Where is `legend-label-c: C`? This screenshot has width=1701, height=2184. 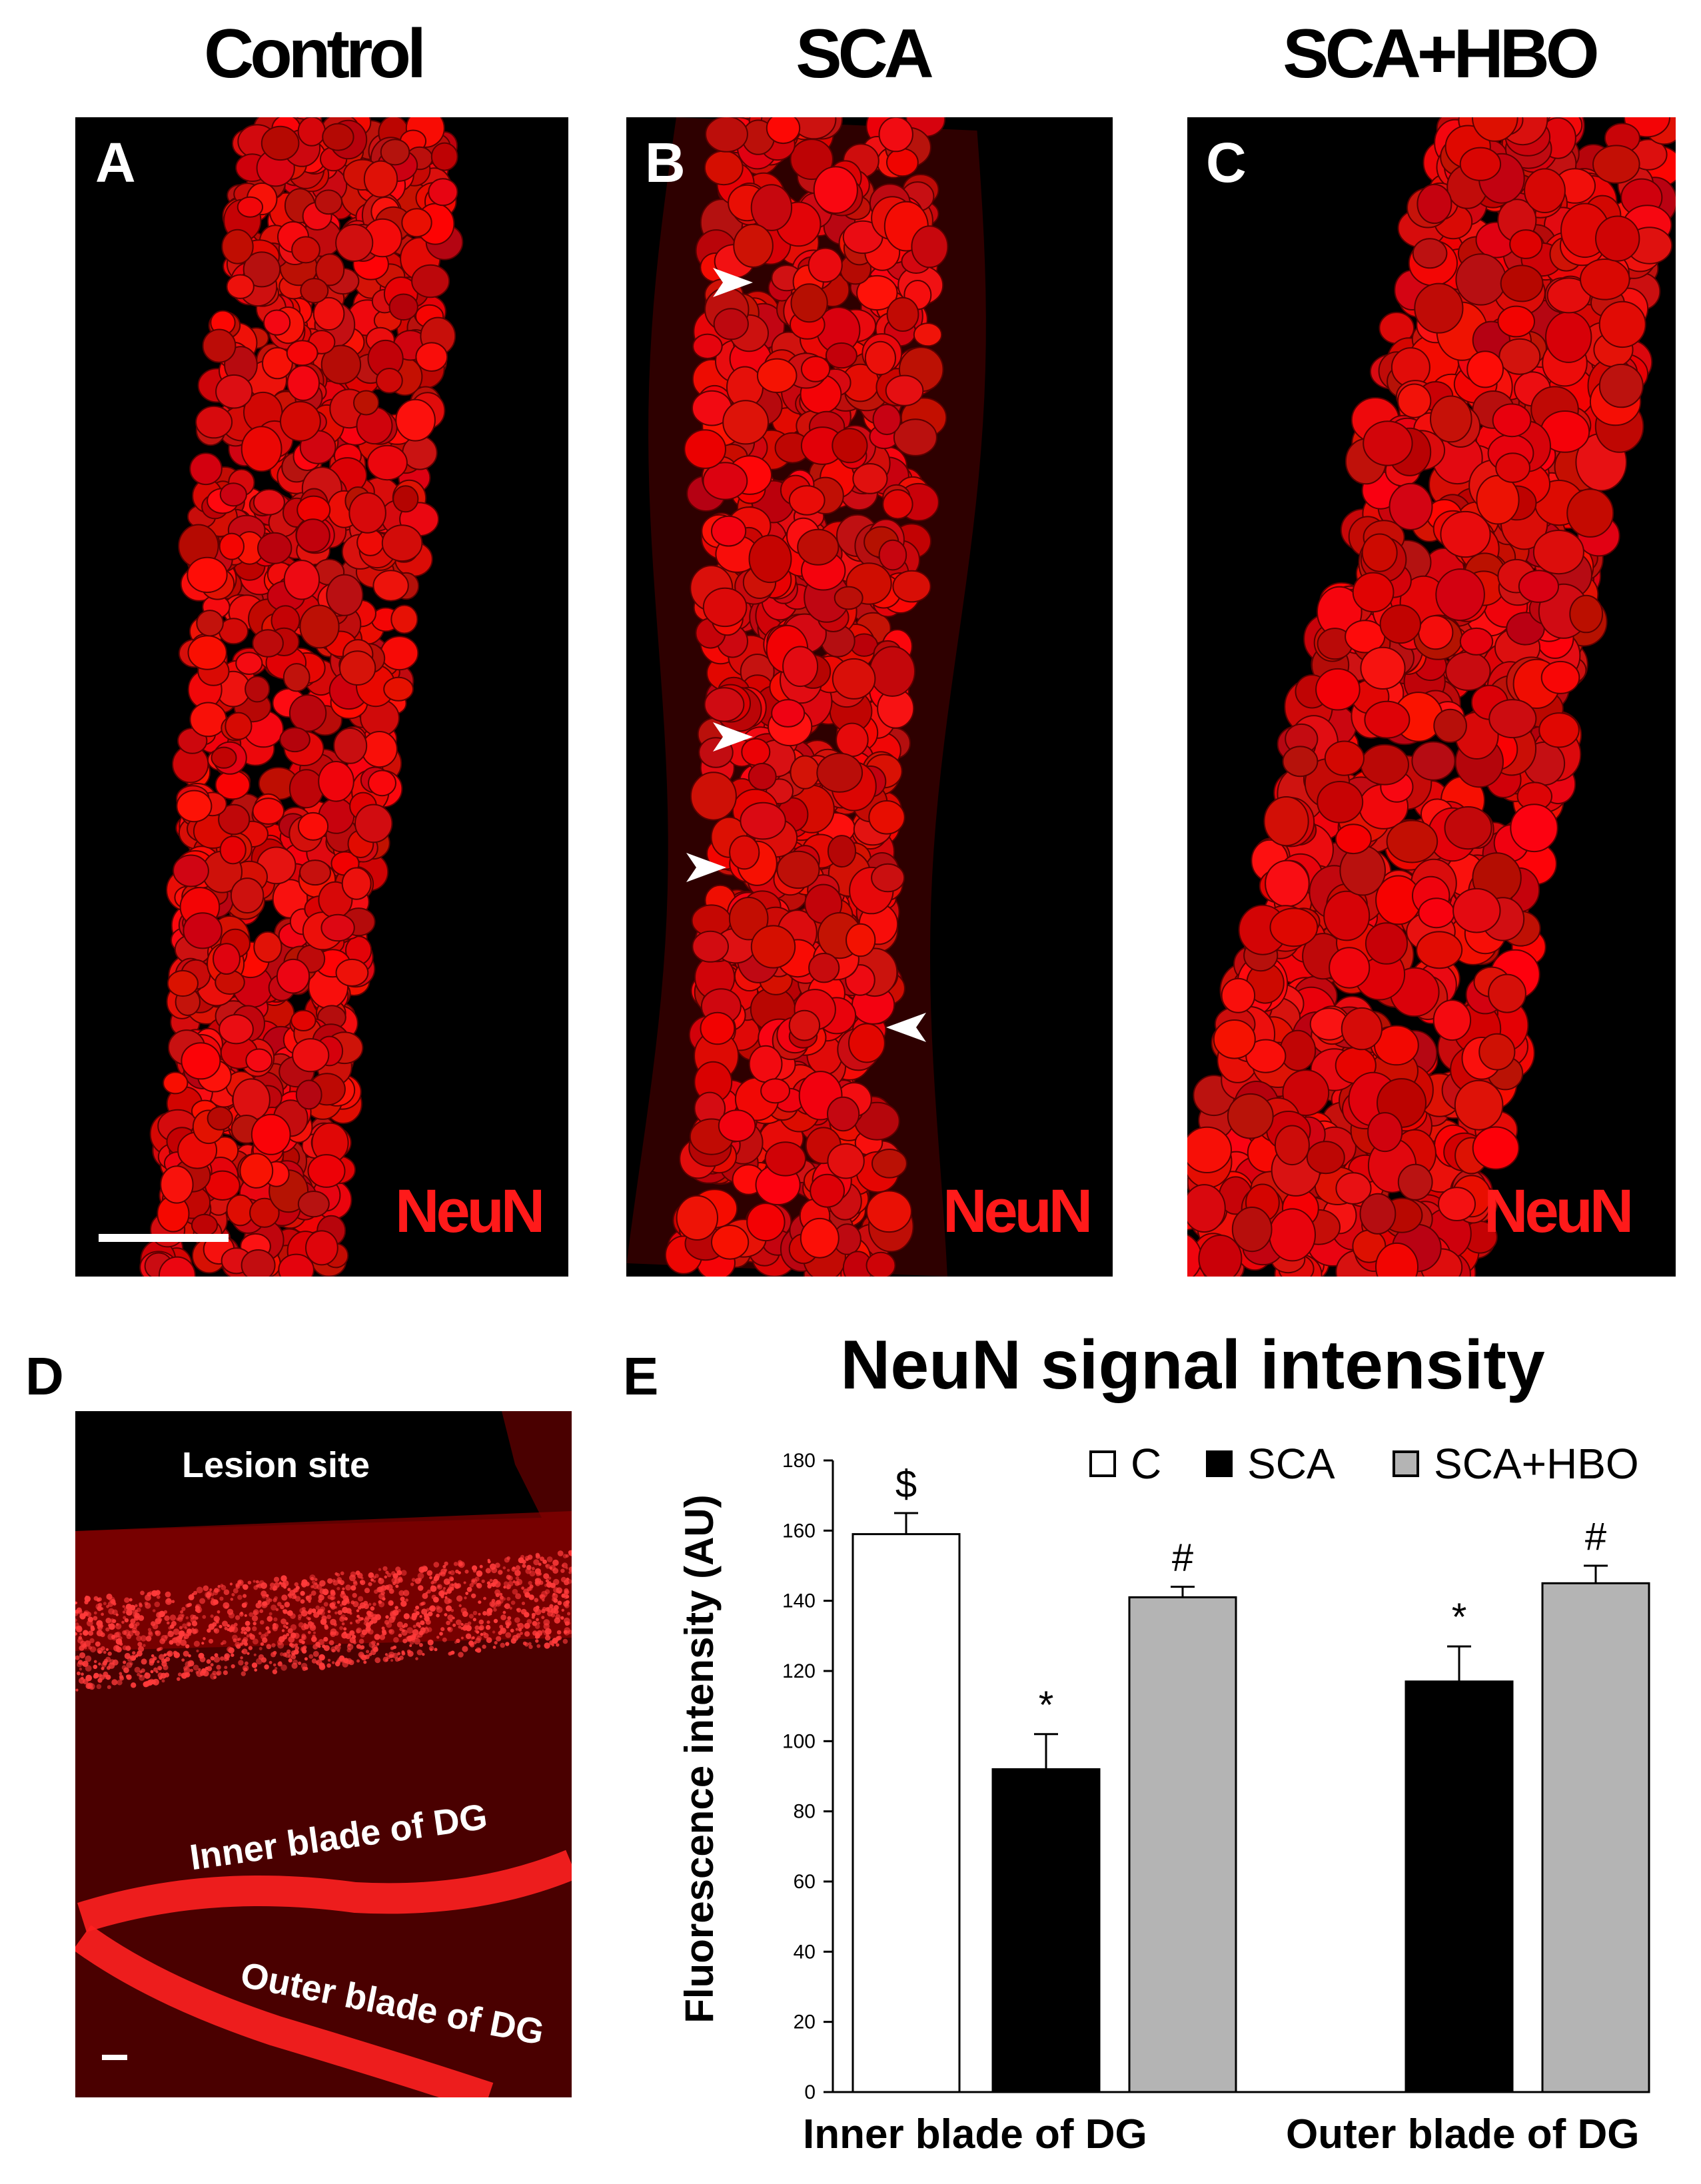
legend-label-c: C is located at coordinates (1146, 1464).